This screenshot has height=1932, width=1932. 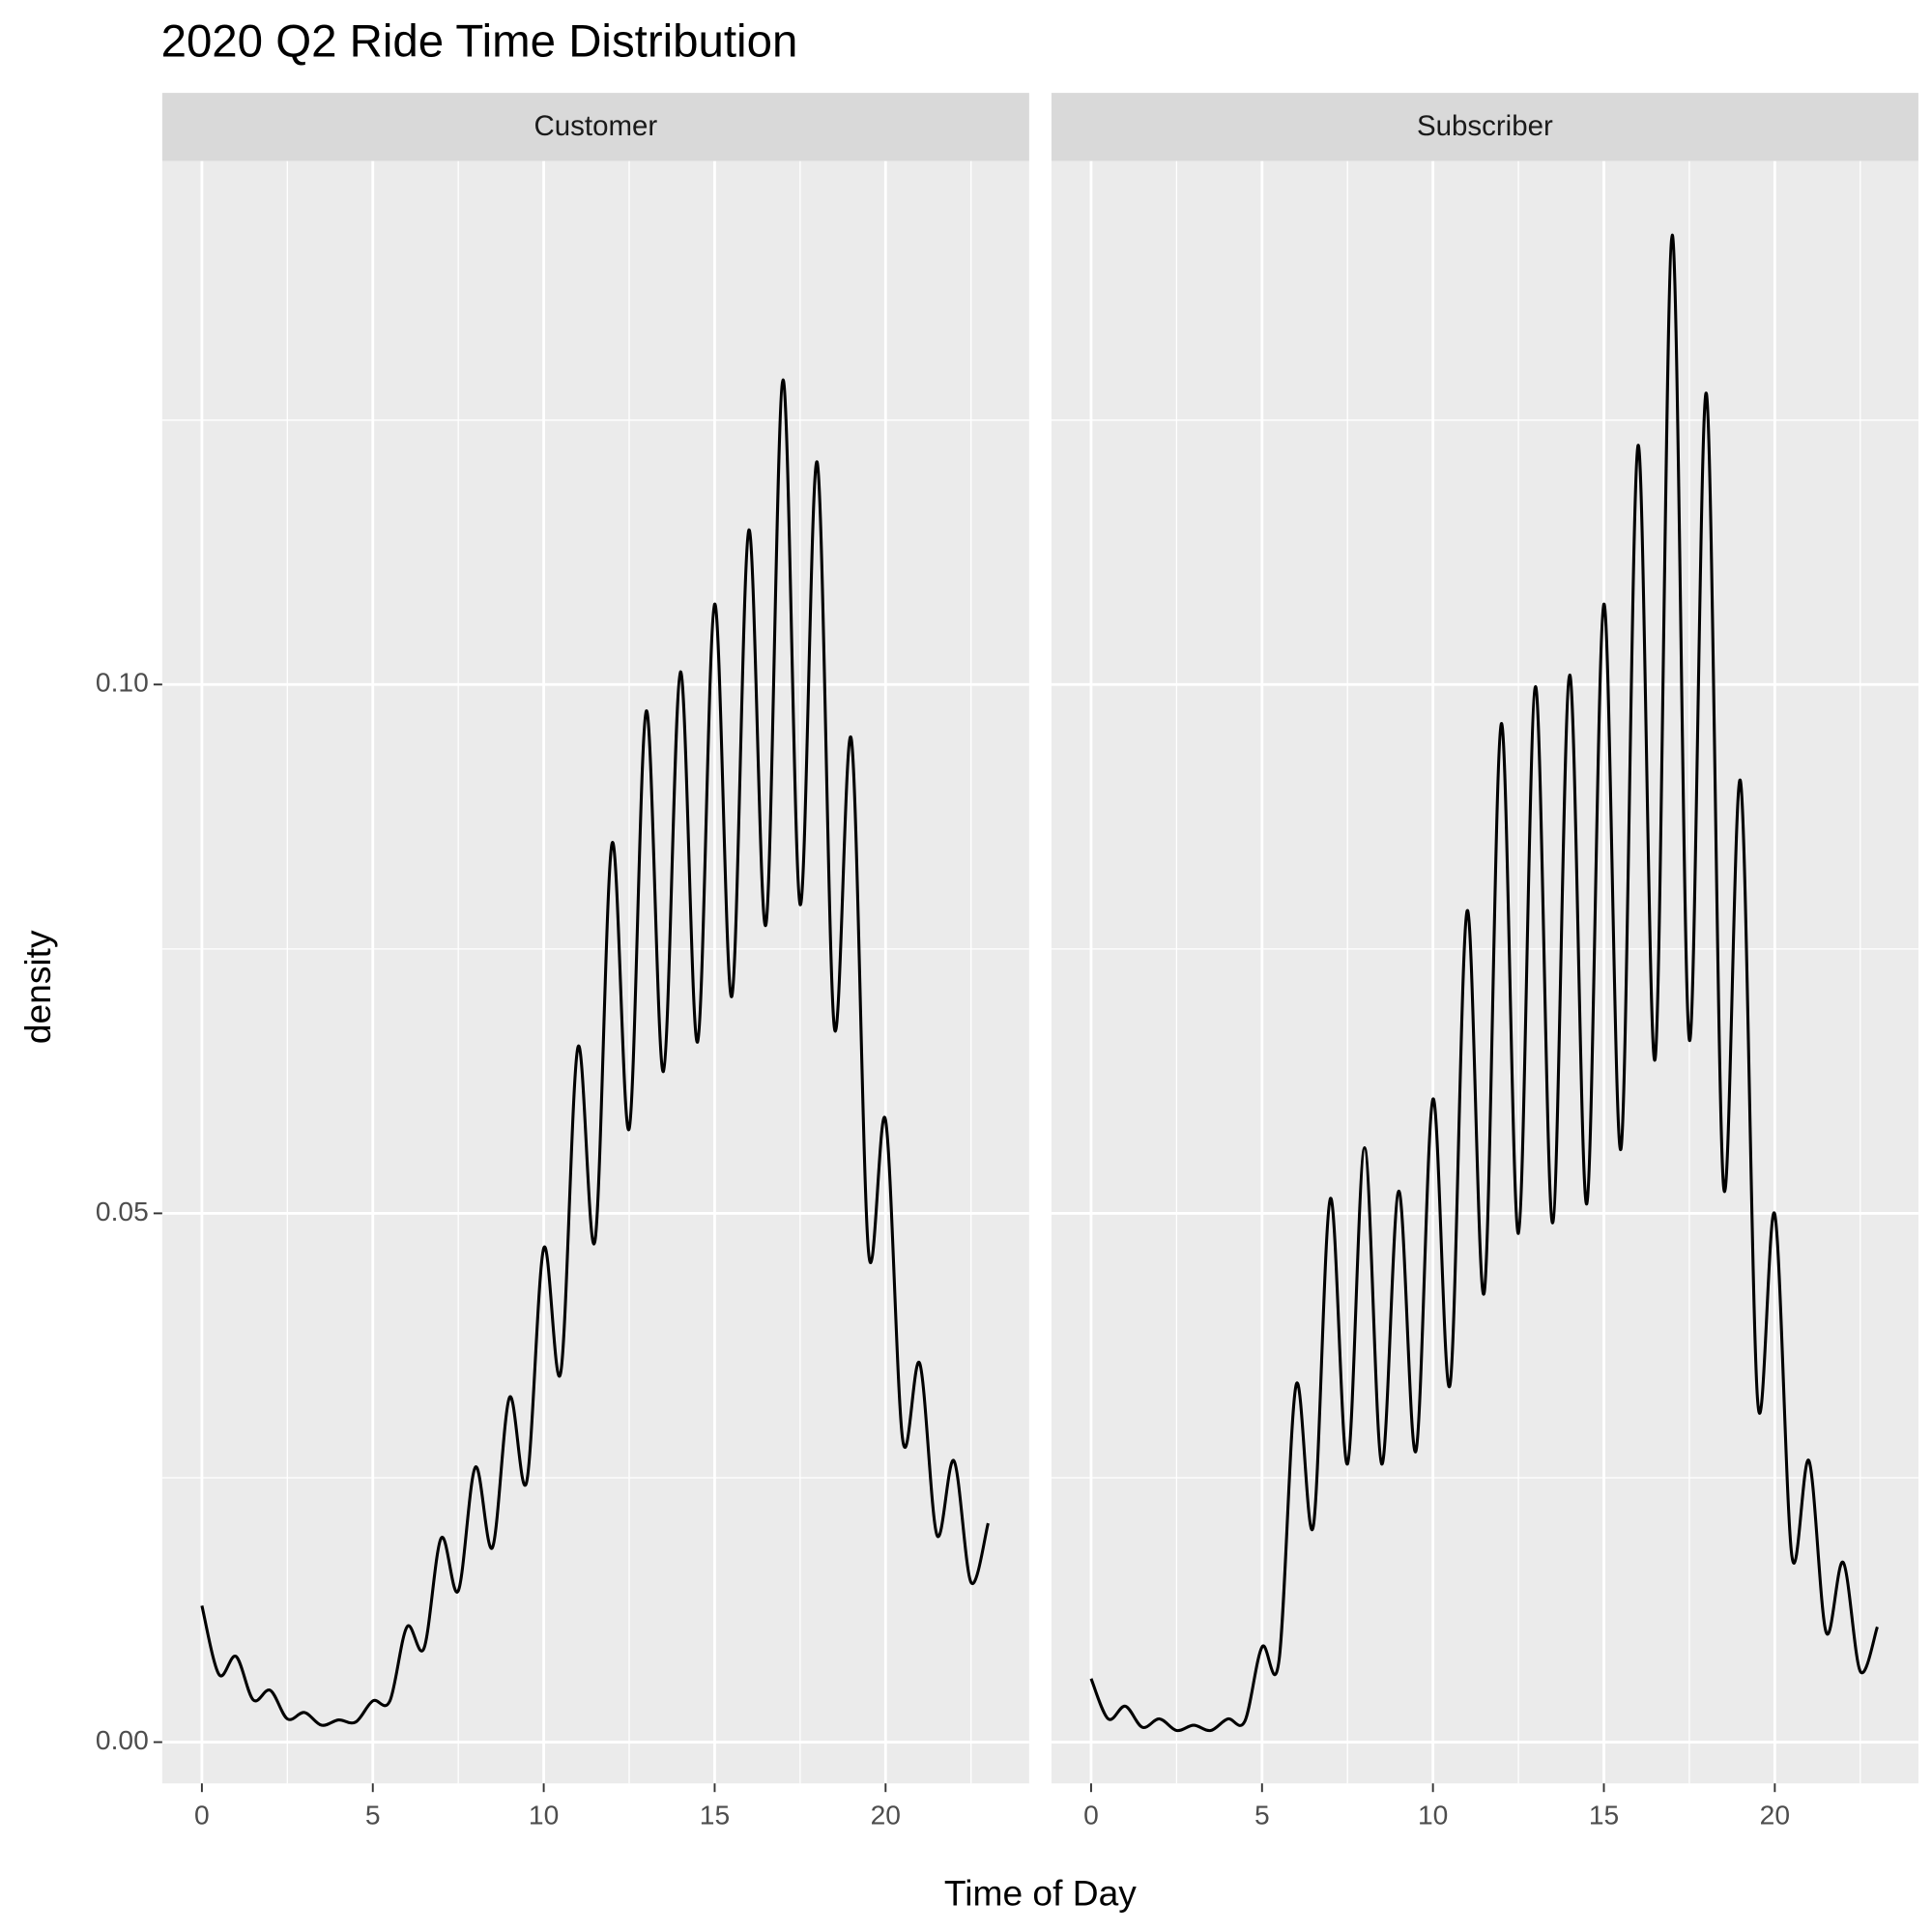 What do you see at coordinates (479, 42) in the screenshot?
I see `chart-title: 2020 Q2 Ride Time Distribution` at bounding box center [479, 42].